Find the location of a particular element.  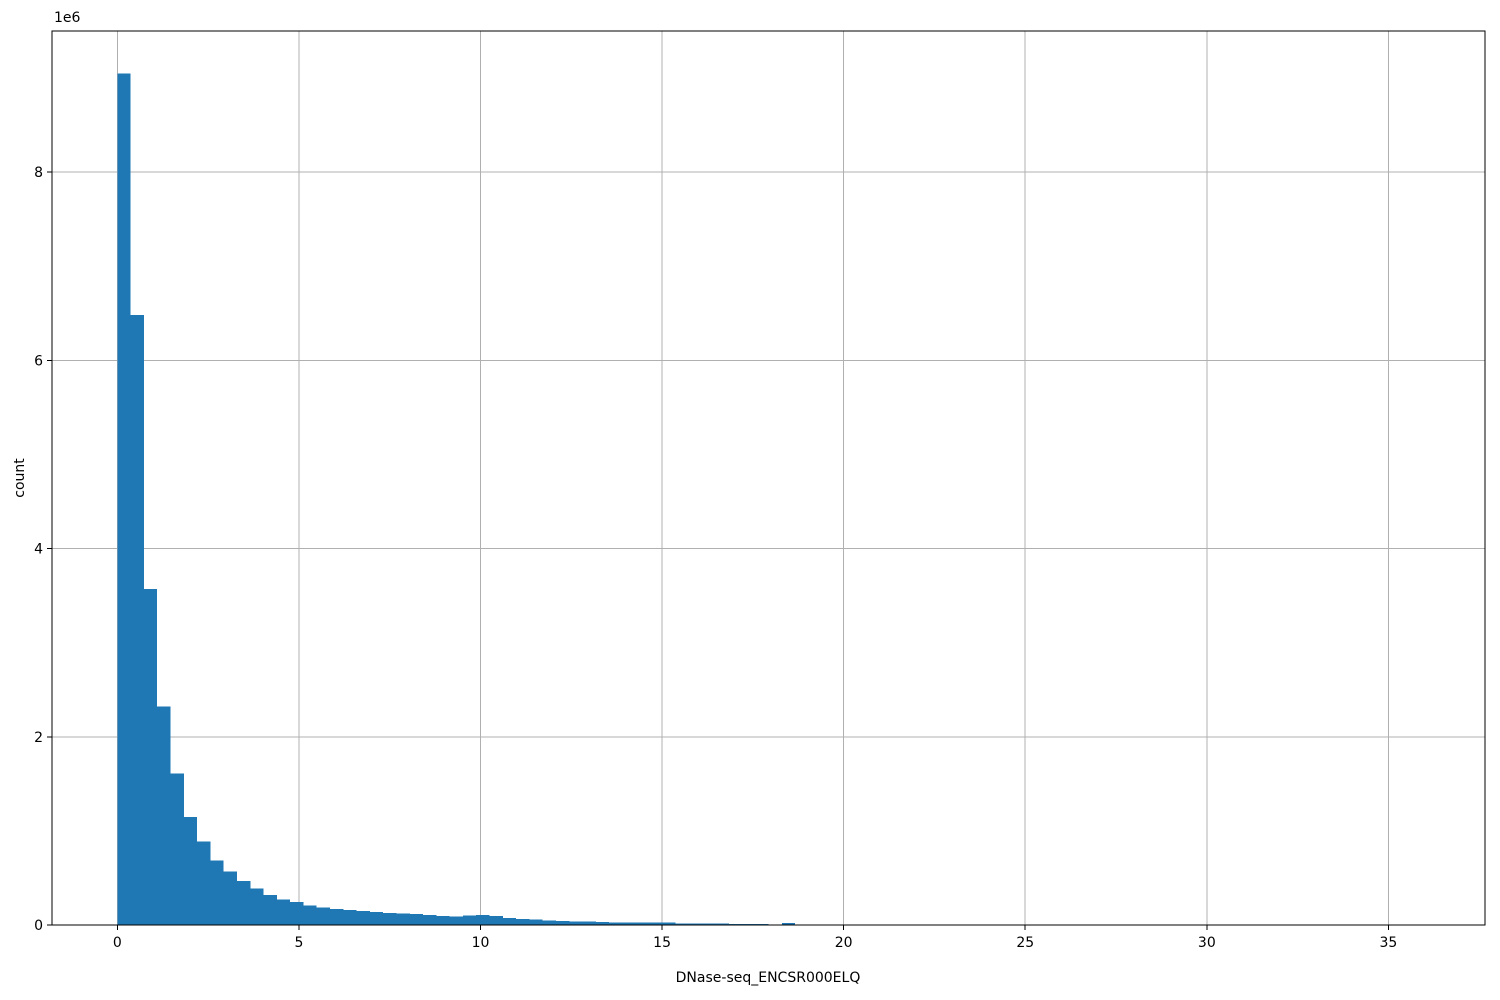

y-tick-label: 4 is located at coordinates (38, 550).